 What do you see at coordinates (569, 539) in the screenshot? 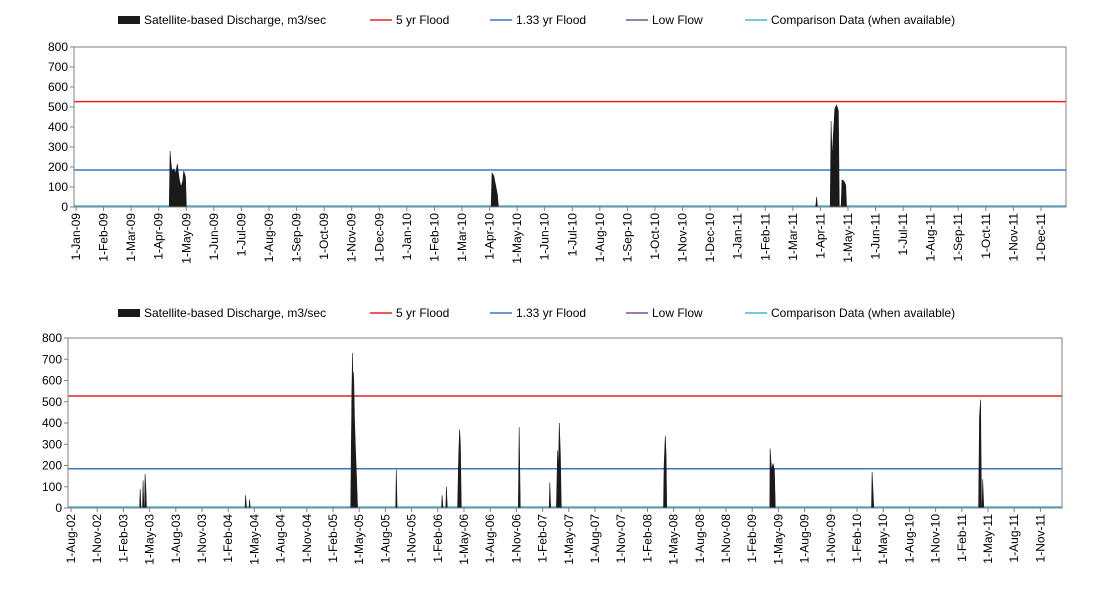
I see `x-tick-label: 1-May-07` at bounding box center [569, 539].